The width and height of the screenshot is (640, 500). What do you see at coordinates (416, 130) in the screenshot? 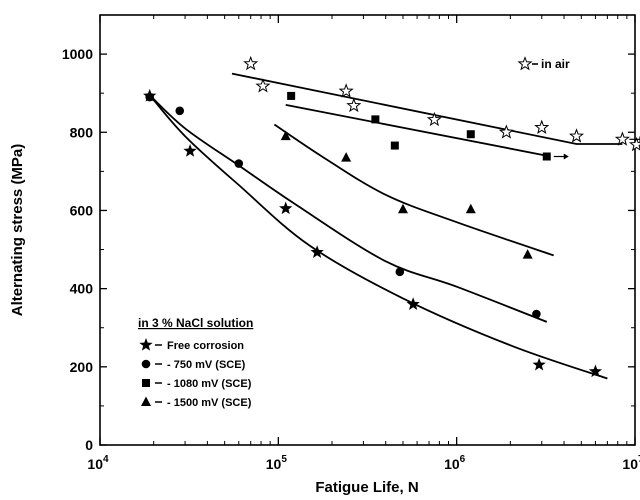
I see `fit-line-1080-mv-sce` at bounding box center [416, 130].